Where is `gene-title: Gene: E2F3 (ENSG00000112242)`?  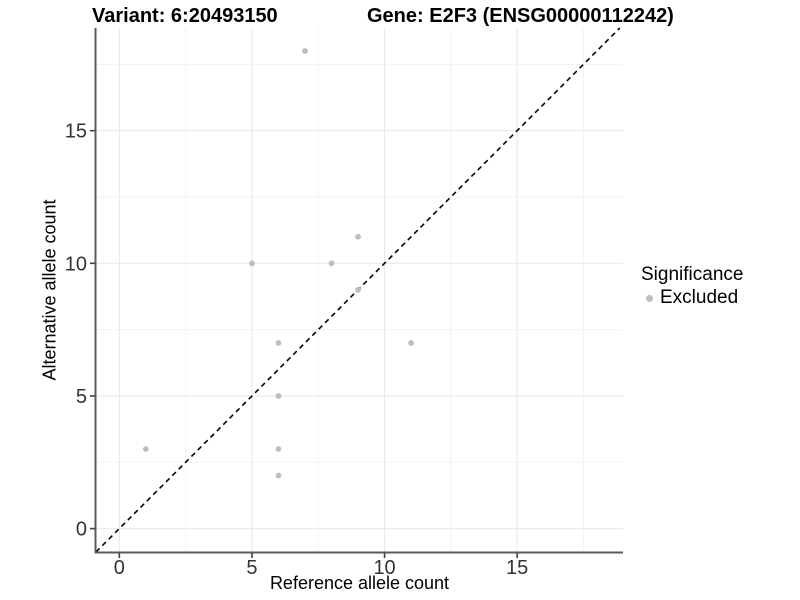 gene-title: Gene: E2F3 (ENSG00000112242) is located at coordinates (520, 16).